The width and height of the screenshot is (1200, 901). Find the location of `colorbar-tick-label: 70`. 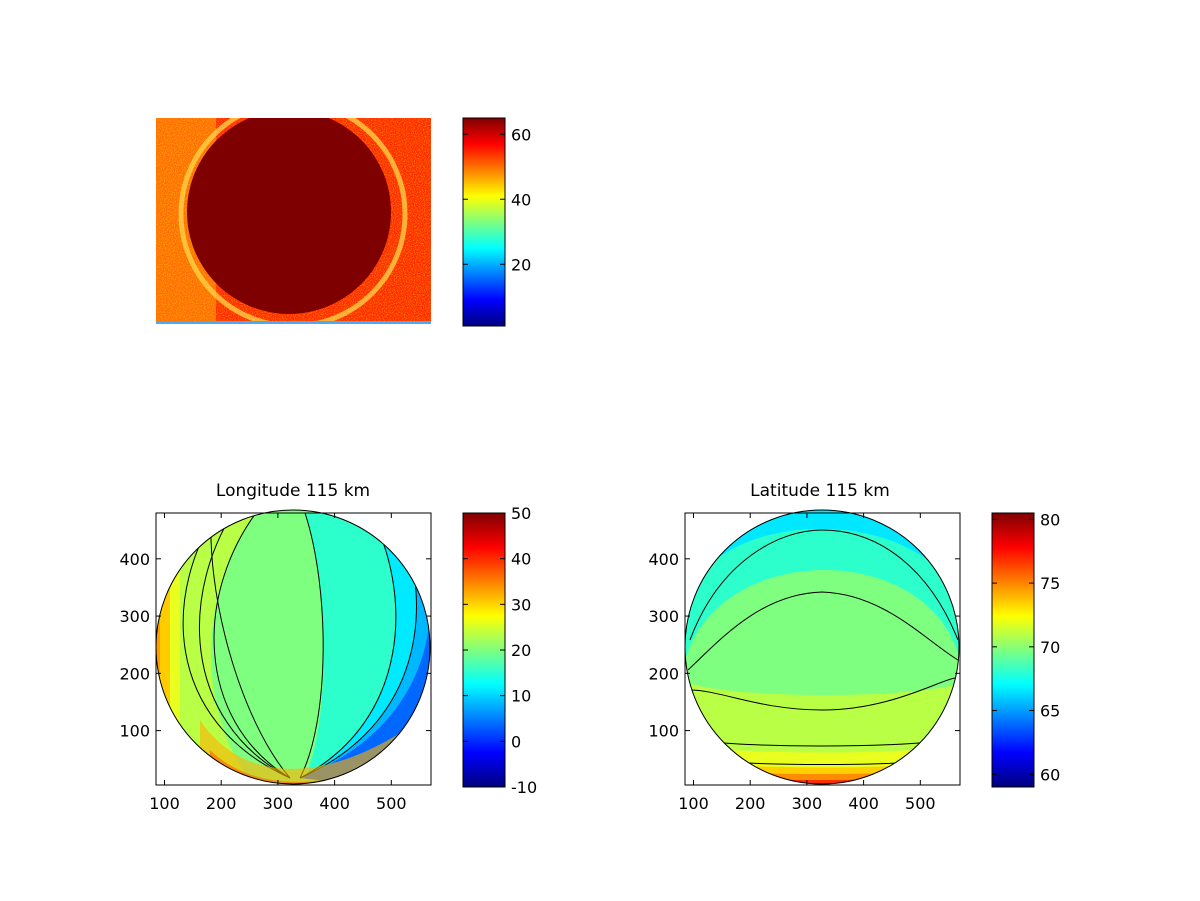

colorbar-tick-label: 70 is located at coordinates (1050, 647).